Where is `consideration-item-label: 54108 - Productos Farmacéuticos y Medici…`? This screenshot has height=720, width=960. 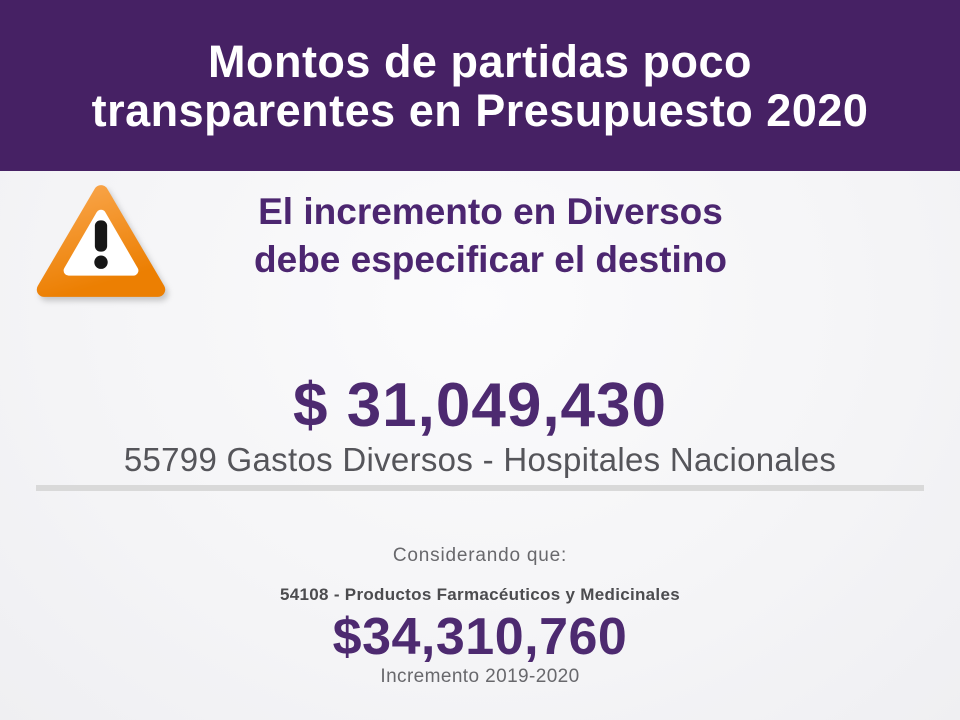
consideration-item-label: 54108 - Productos Farmacéuticos y Medici… is located at coordinates (480, 594).